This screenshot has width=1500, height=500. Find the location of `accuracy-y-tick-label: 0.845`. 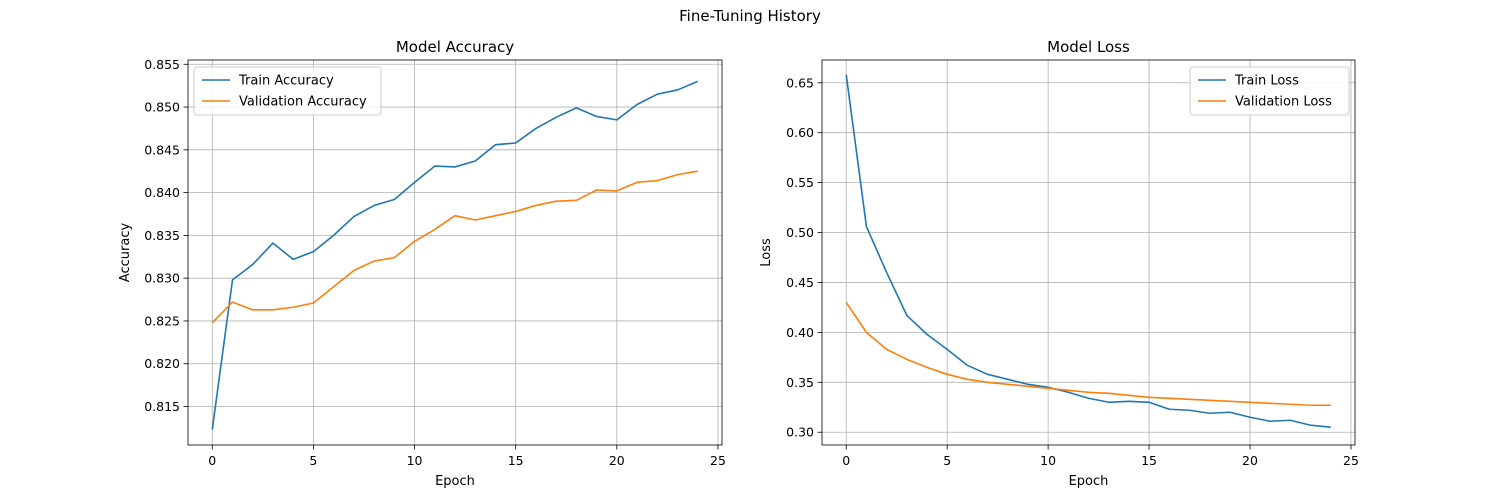

accuracy-y-tick-label: 0.845 is located at coordinates (162, 149).